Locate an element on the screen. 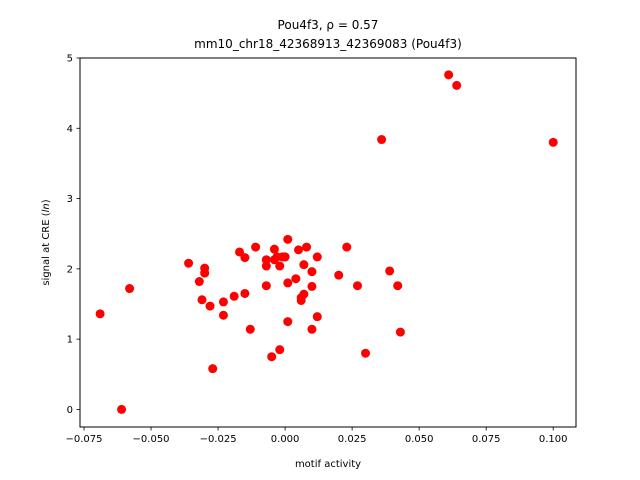 This screenshot has width=640, height=480. y-tick-label: 2 is located at coordinates (70, 269).